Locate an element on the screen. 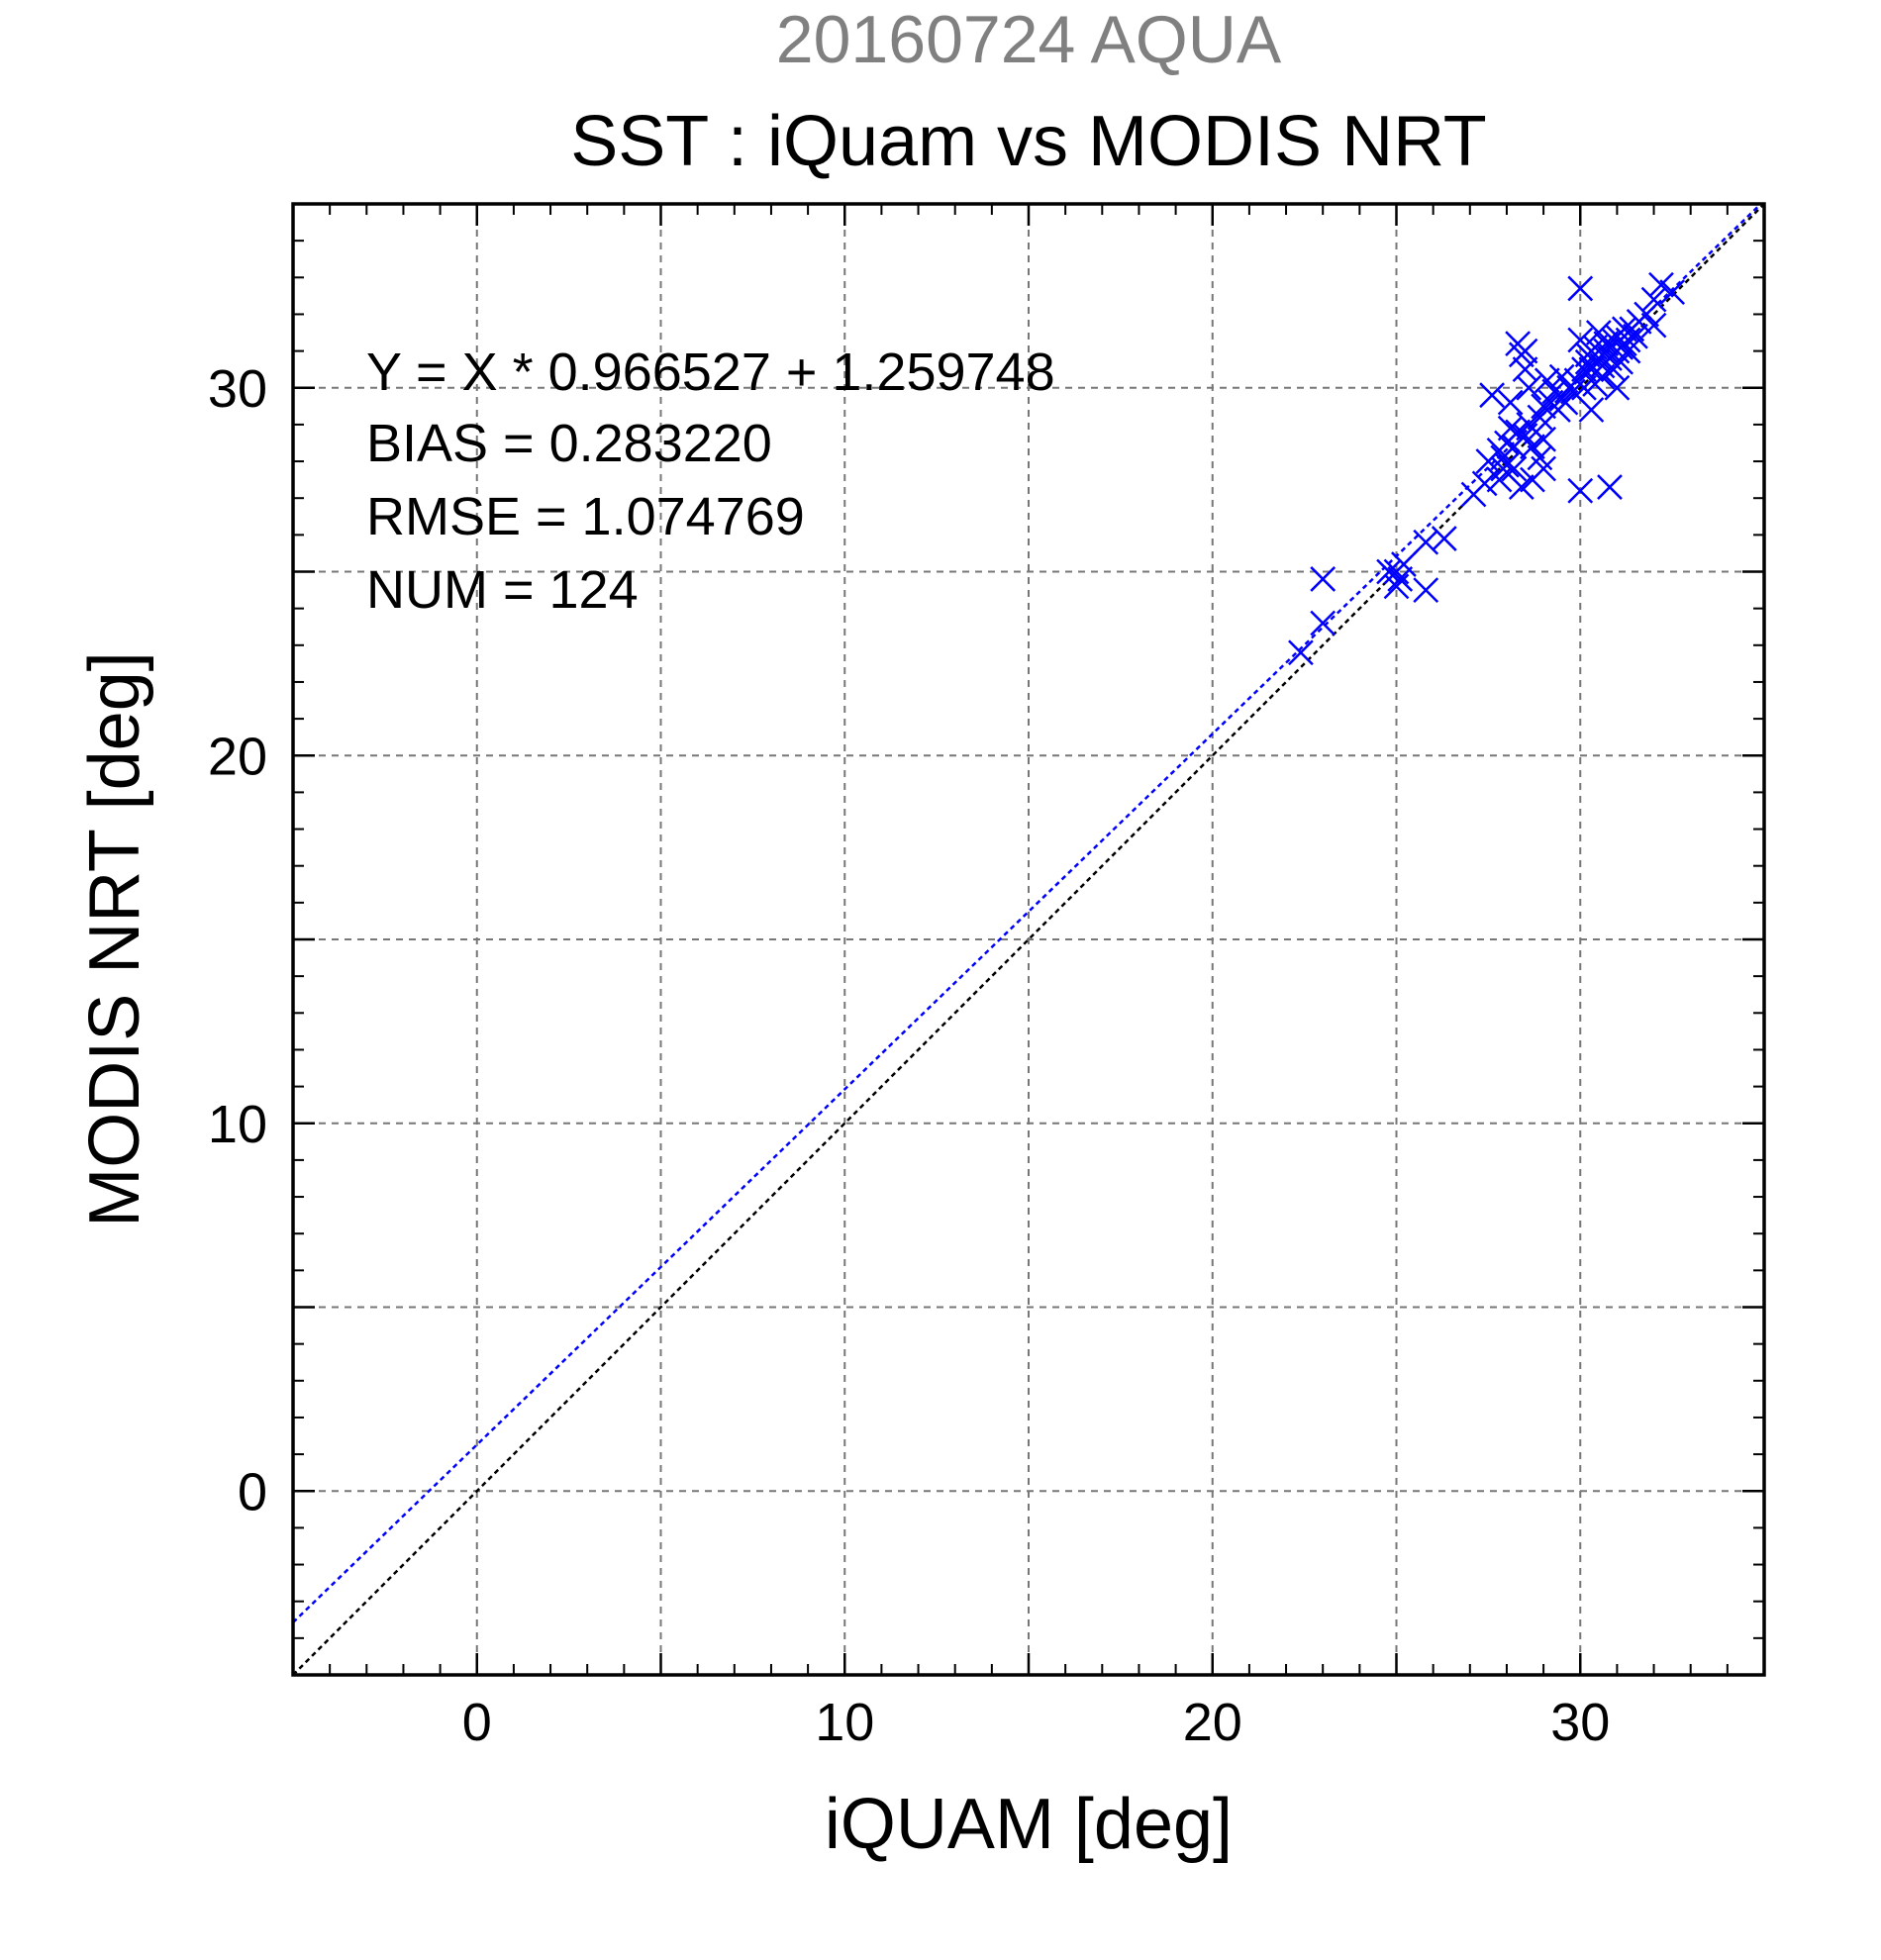  x-tick-label: 10 is located at coordinates (845, 1722).